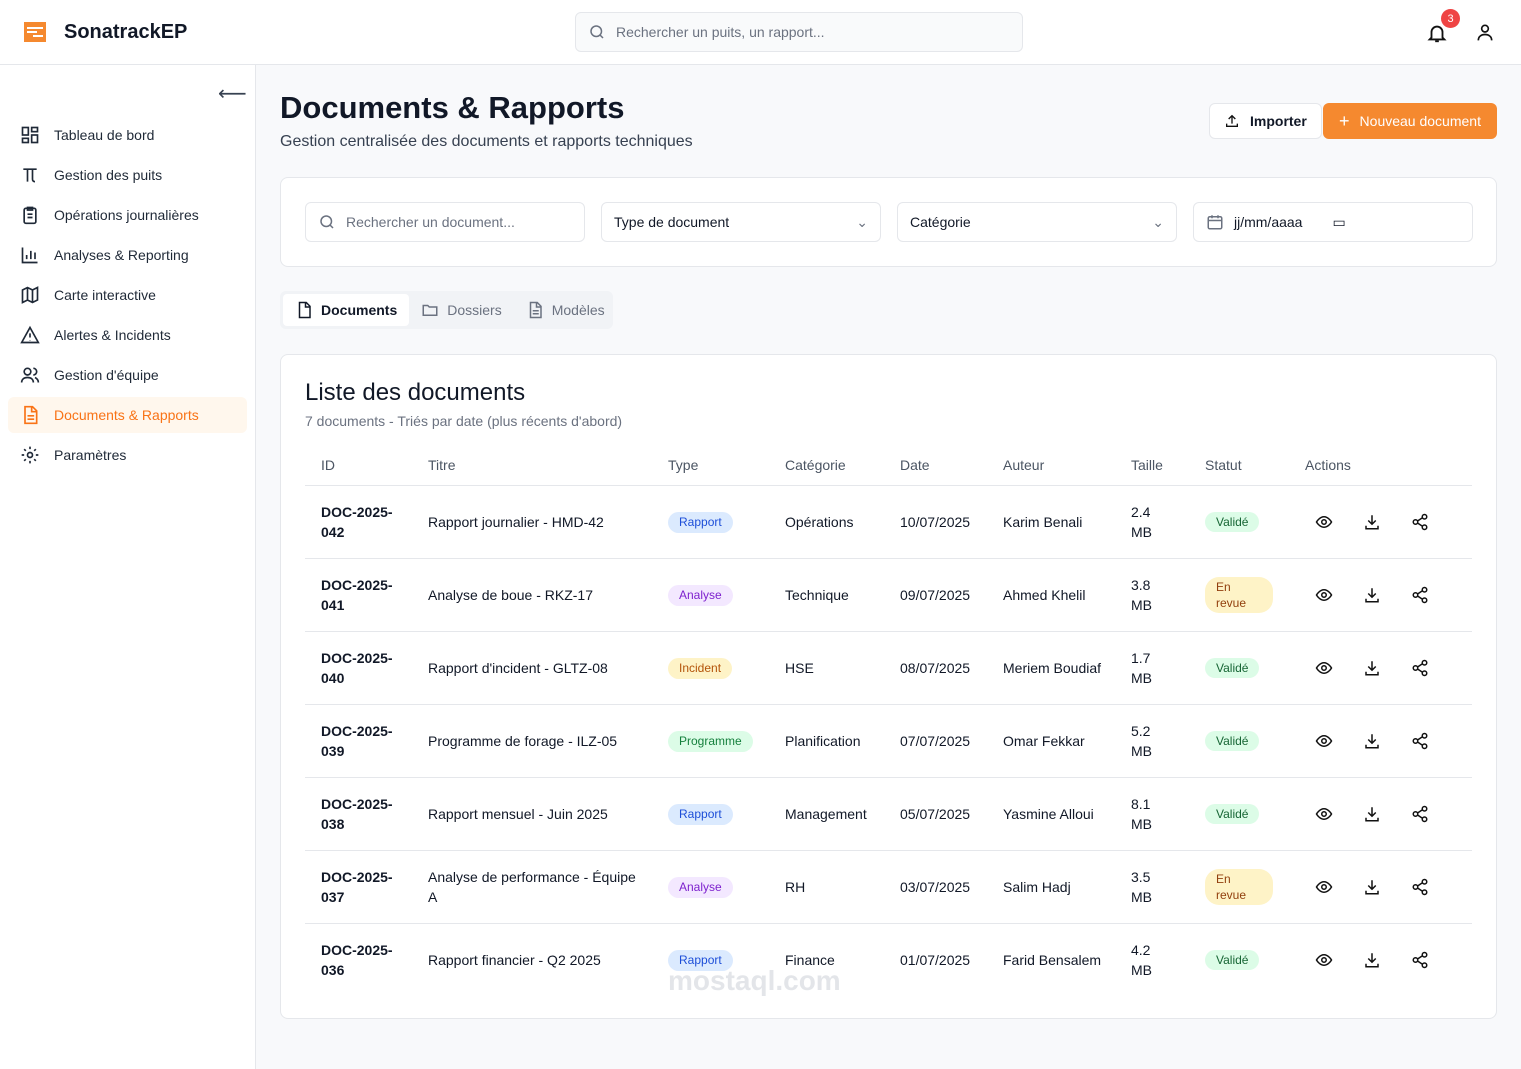 Image resolution: width=1521 pixels, height=1069 pixels. Describe the element at coordinates (1450, 18) in the screenshot. I see `notification-count: 3` at that location.